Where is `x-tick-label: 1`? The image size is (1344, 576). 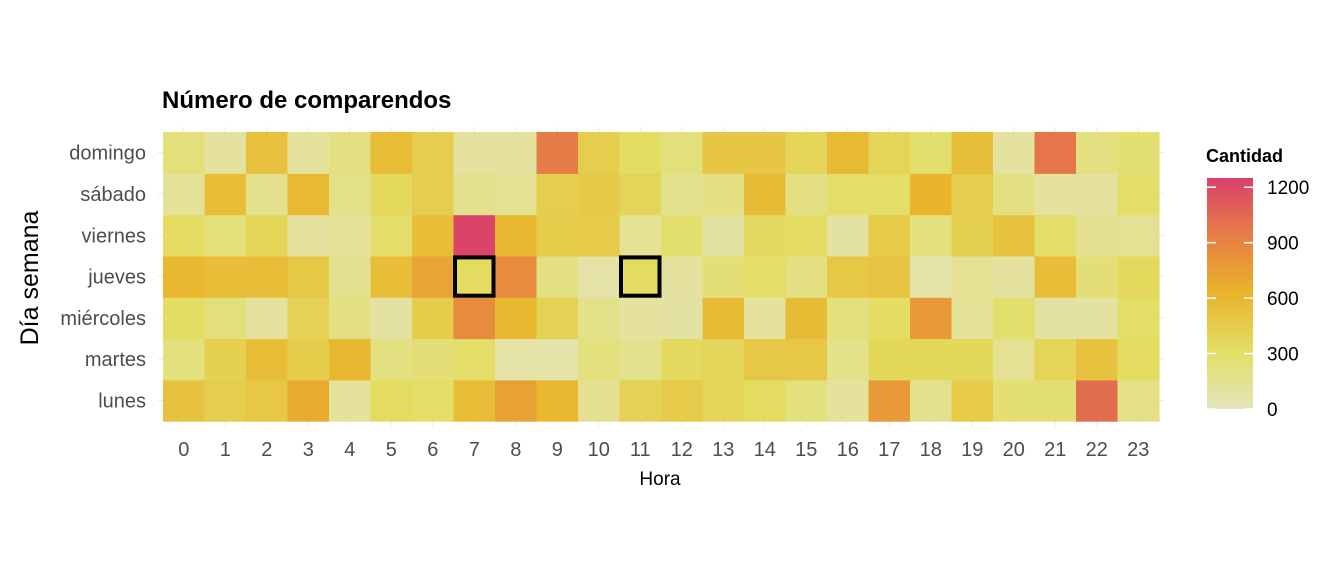 x-tick-label: 1 is located at coordinates (225, 450).